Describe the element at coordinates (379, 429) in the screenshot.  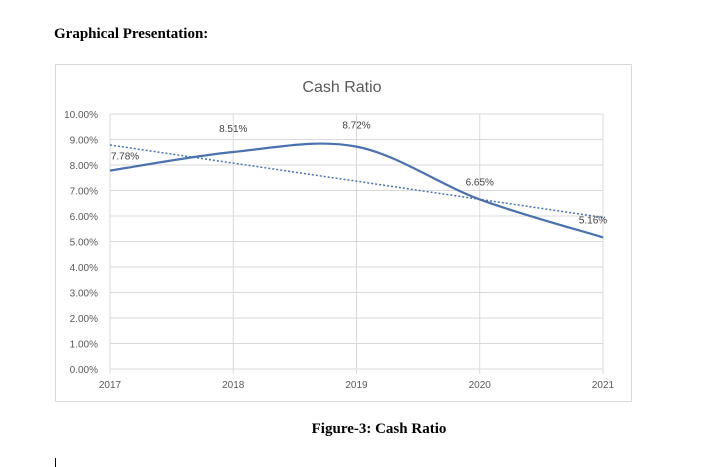
I see `figure-caption: Figure-3: Cash Ratio` at that location.